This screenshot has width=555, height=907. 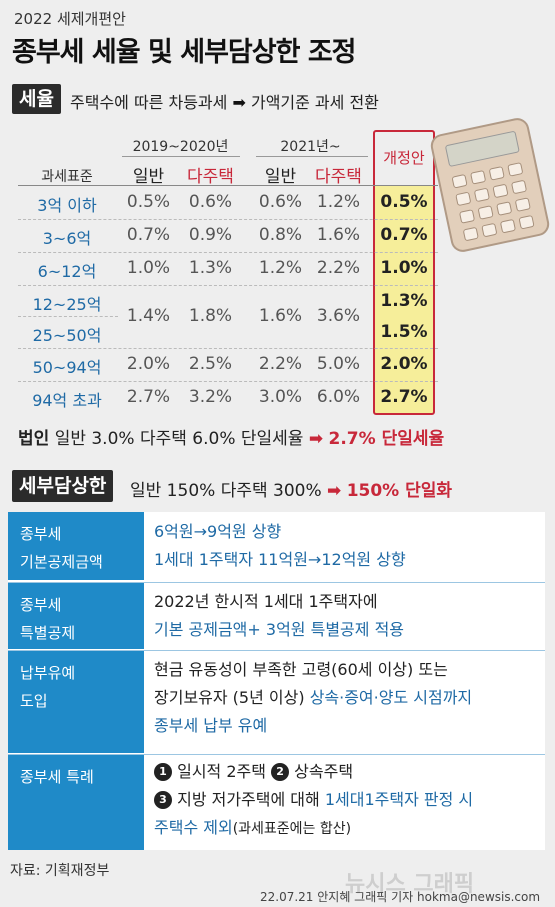 What do you see at coordinates (280, 235) in the screenshot?
I see `rate-cell: 0.8%` at bounding box center [280, 235].